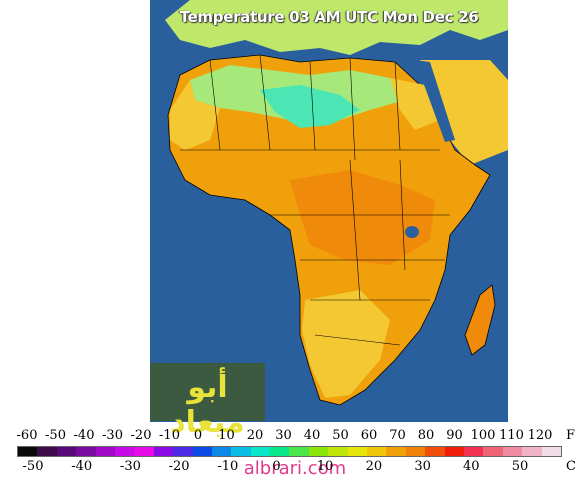 This screenshot has height=480, width=586. Describe the element at coordinates (27, 435) in the screenshot. I see `fahrenheit-tick-label: -60` at that location.